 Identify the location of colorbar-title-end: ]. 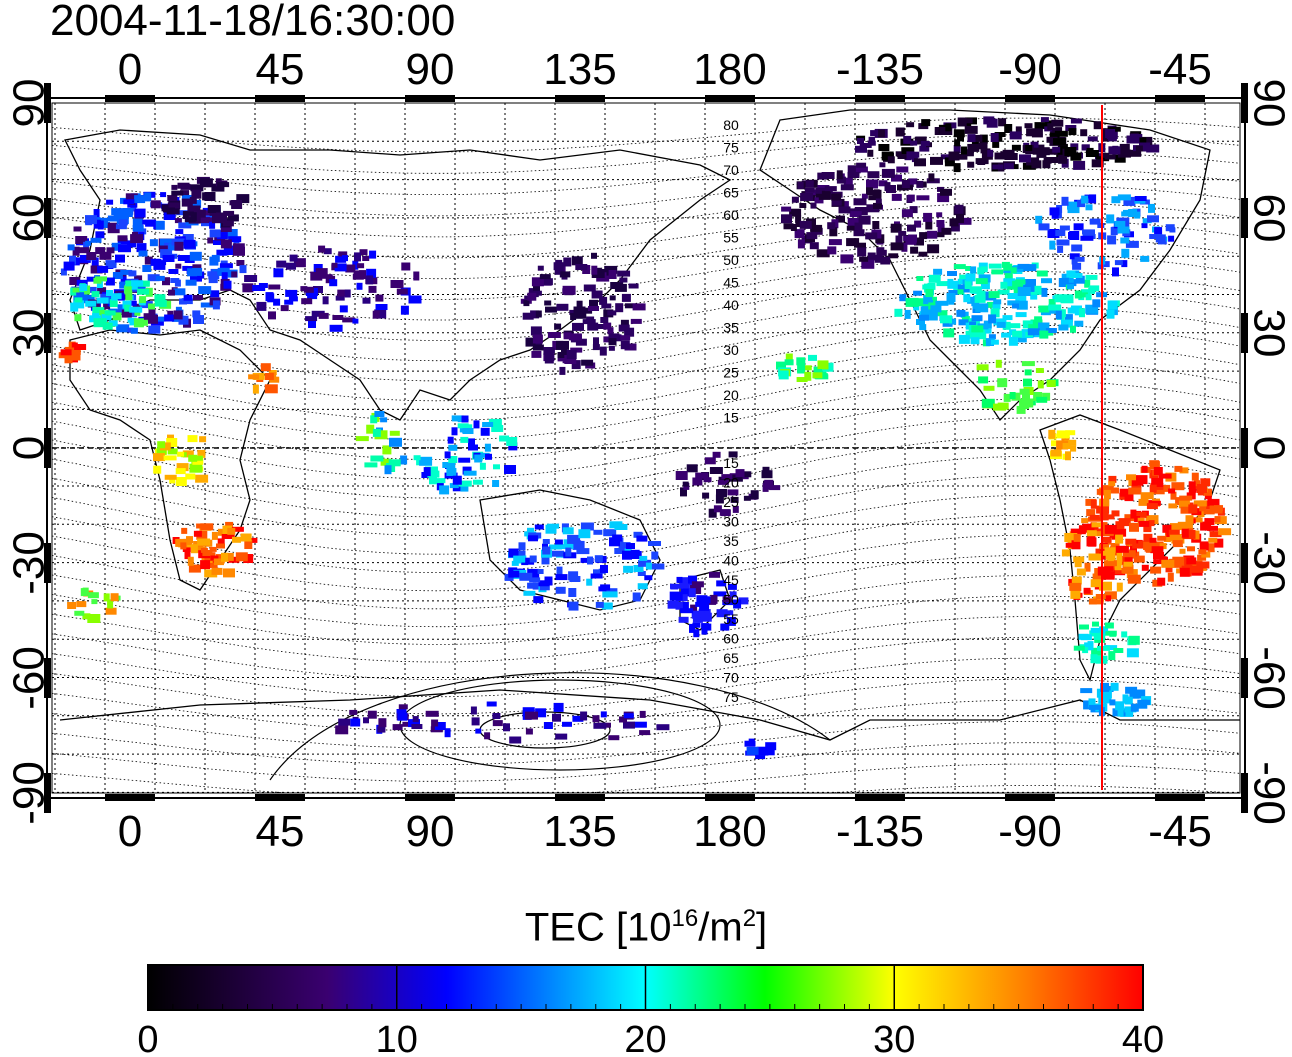
(762, 927).